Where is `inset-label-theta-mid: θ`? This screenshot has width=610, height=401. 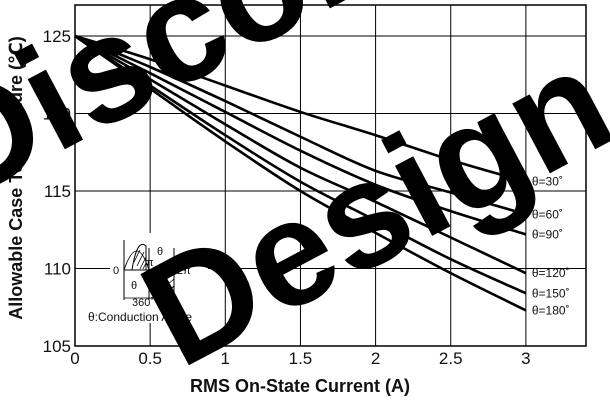
inset-label-theta-mid: θ is located at coordinates (134, 286).